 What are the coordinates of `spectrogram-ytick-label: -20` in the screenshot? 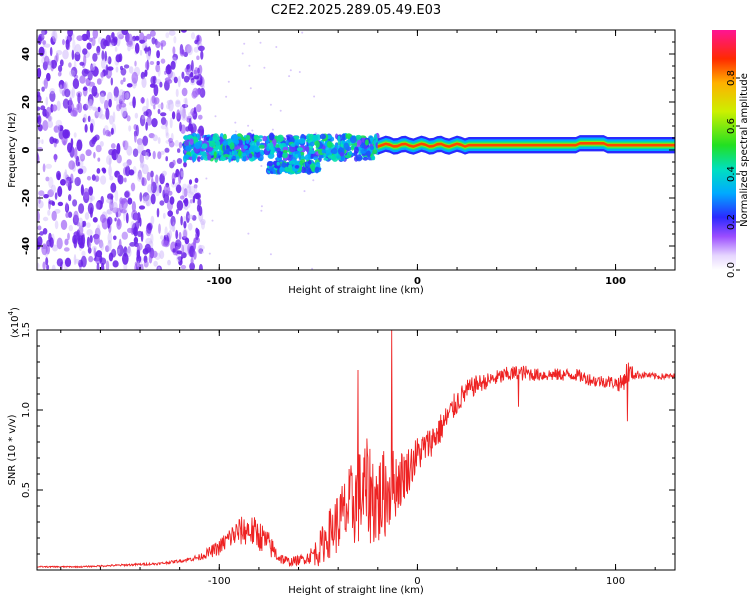 It's located at (26, 198).